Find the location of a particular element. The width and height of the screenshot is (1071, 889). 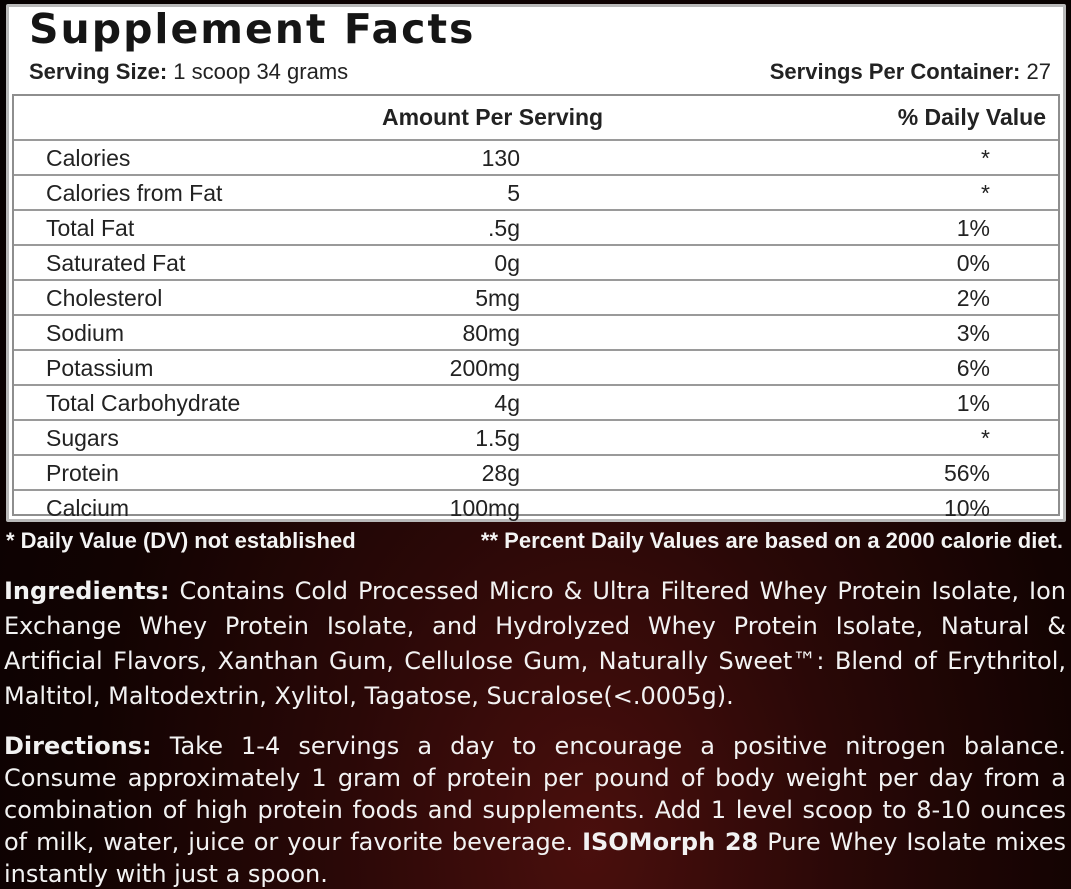

serving-size-label: Serving Size: is located at coordinates (98, 71).